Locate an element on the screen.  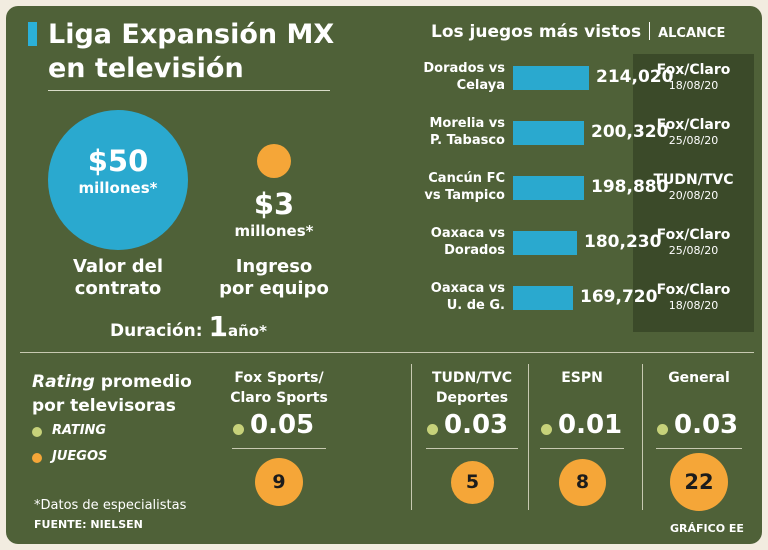
title-line-1: Liga Expansión MX is located at coordinates (191, 34).